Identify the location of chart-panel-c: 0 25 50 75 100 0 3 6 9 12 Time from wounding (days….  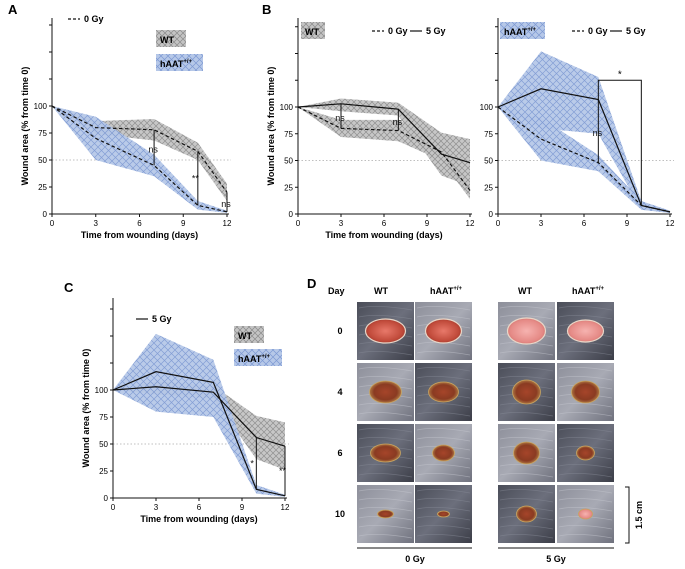
(185, 411).